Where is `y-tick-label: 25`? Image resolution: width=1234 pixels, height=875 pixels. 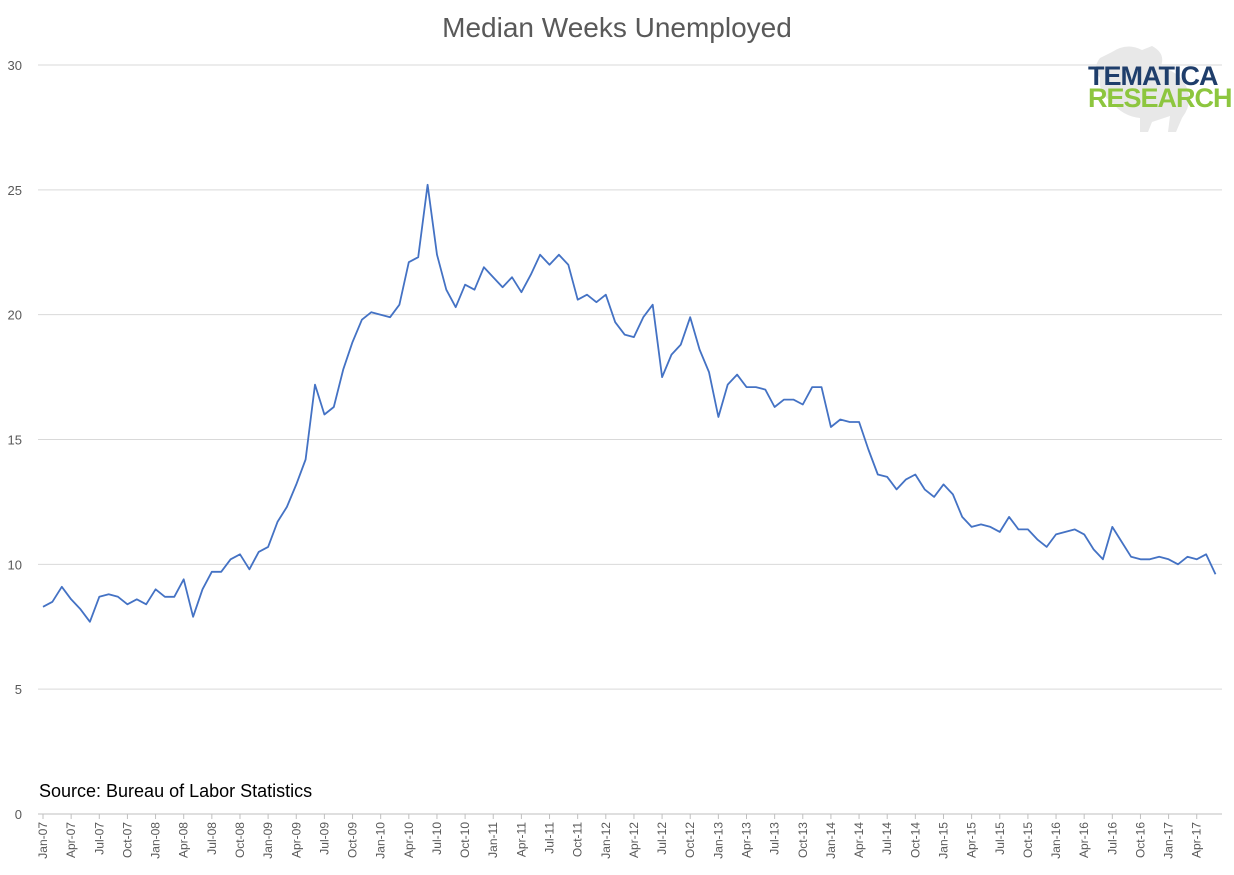 y-tick-label: 25 is located at coordinates (15, 190).